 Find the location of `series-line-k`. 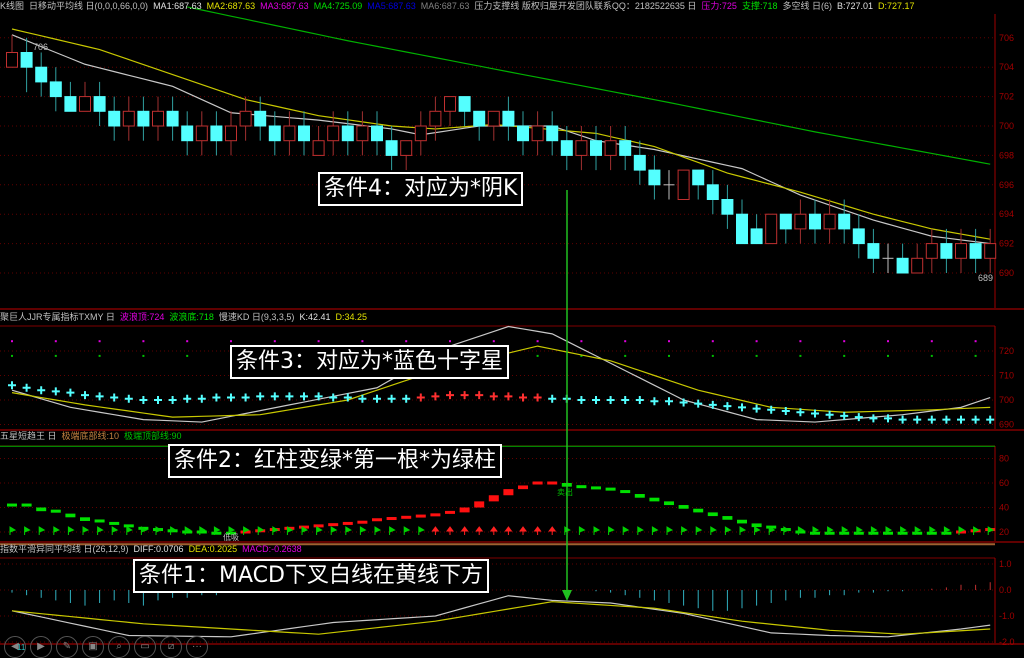

series-line-k is located at coordinates (501, 374).